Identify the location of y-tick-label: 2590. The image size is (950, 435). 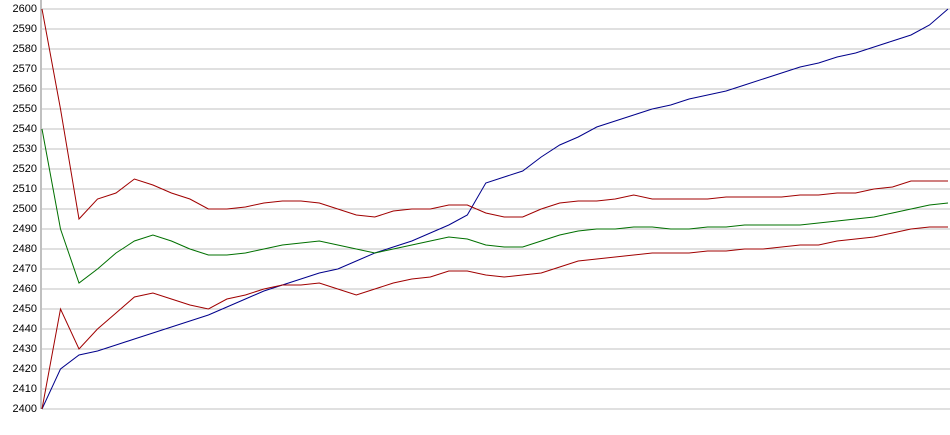
(25, 29).